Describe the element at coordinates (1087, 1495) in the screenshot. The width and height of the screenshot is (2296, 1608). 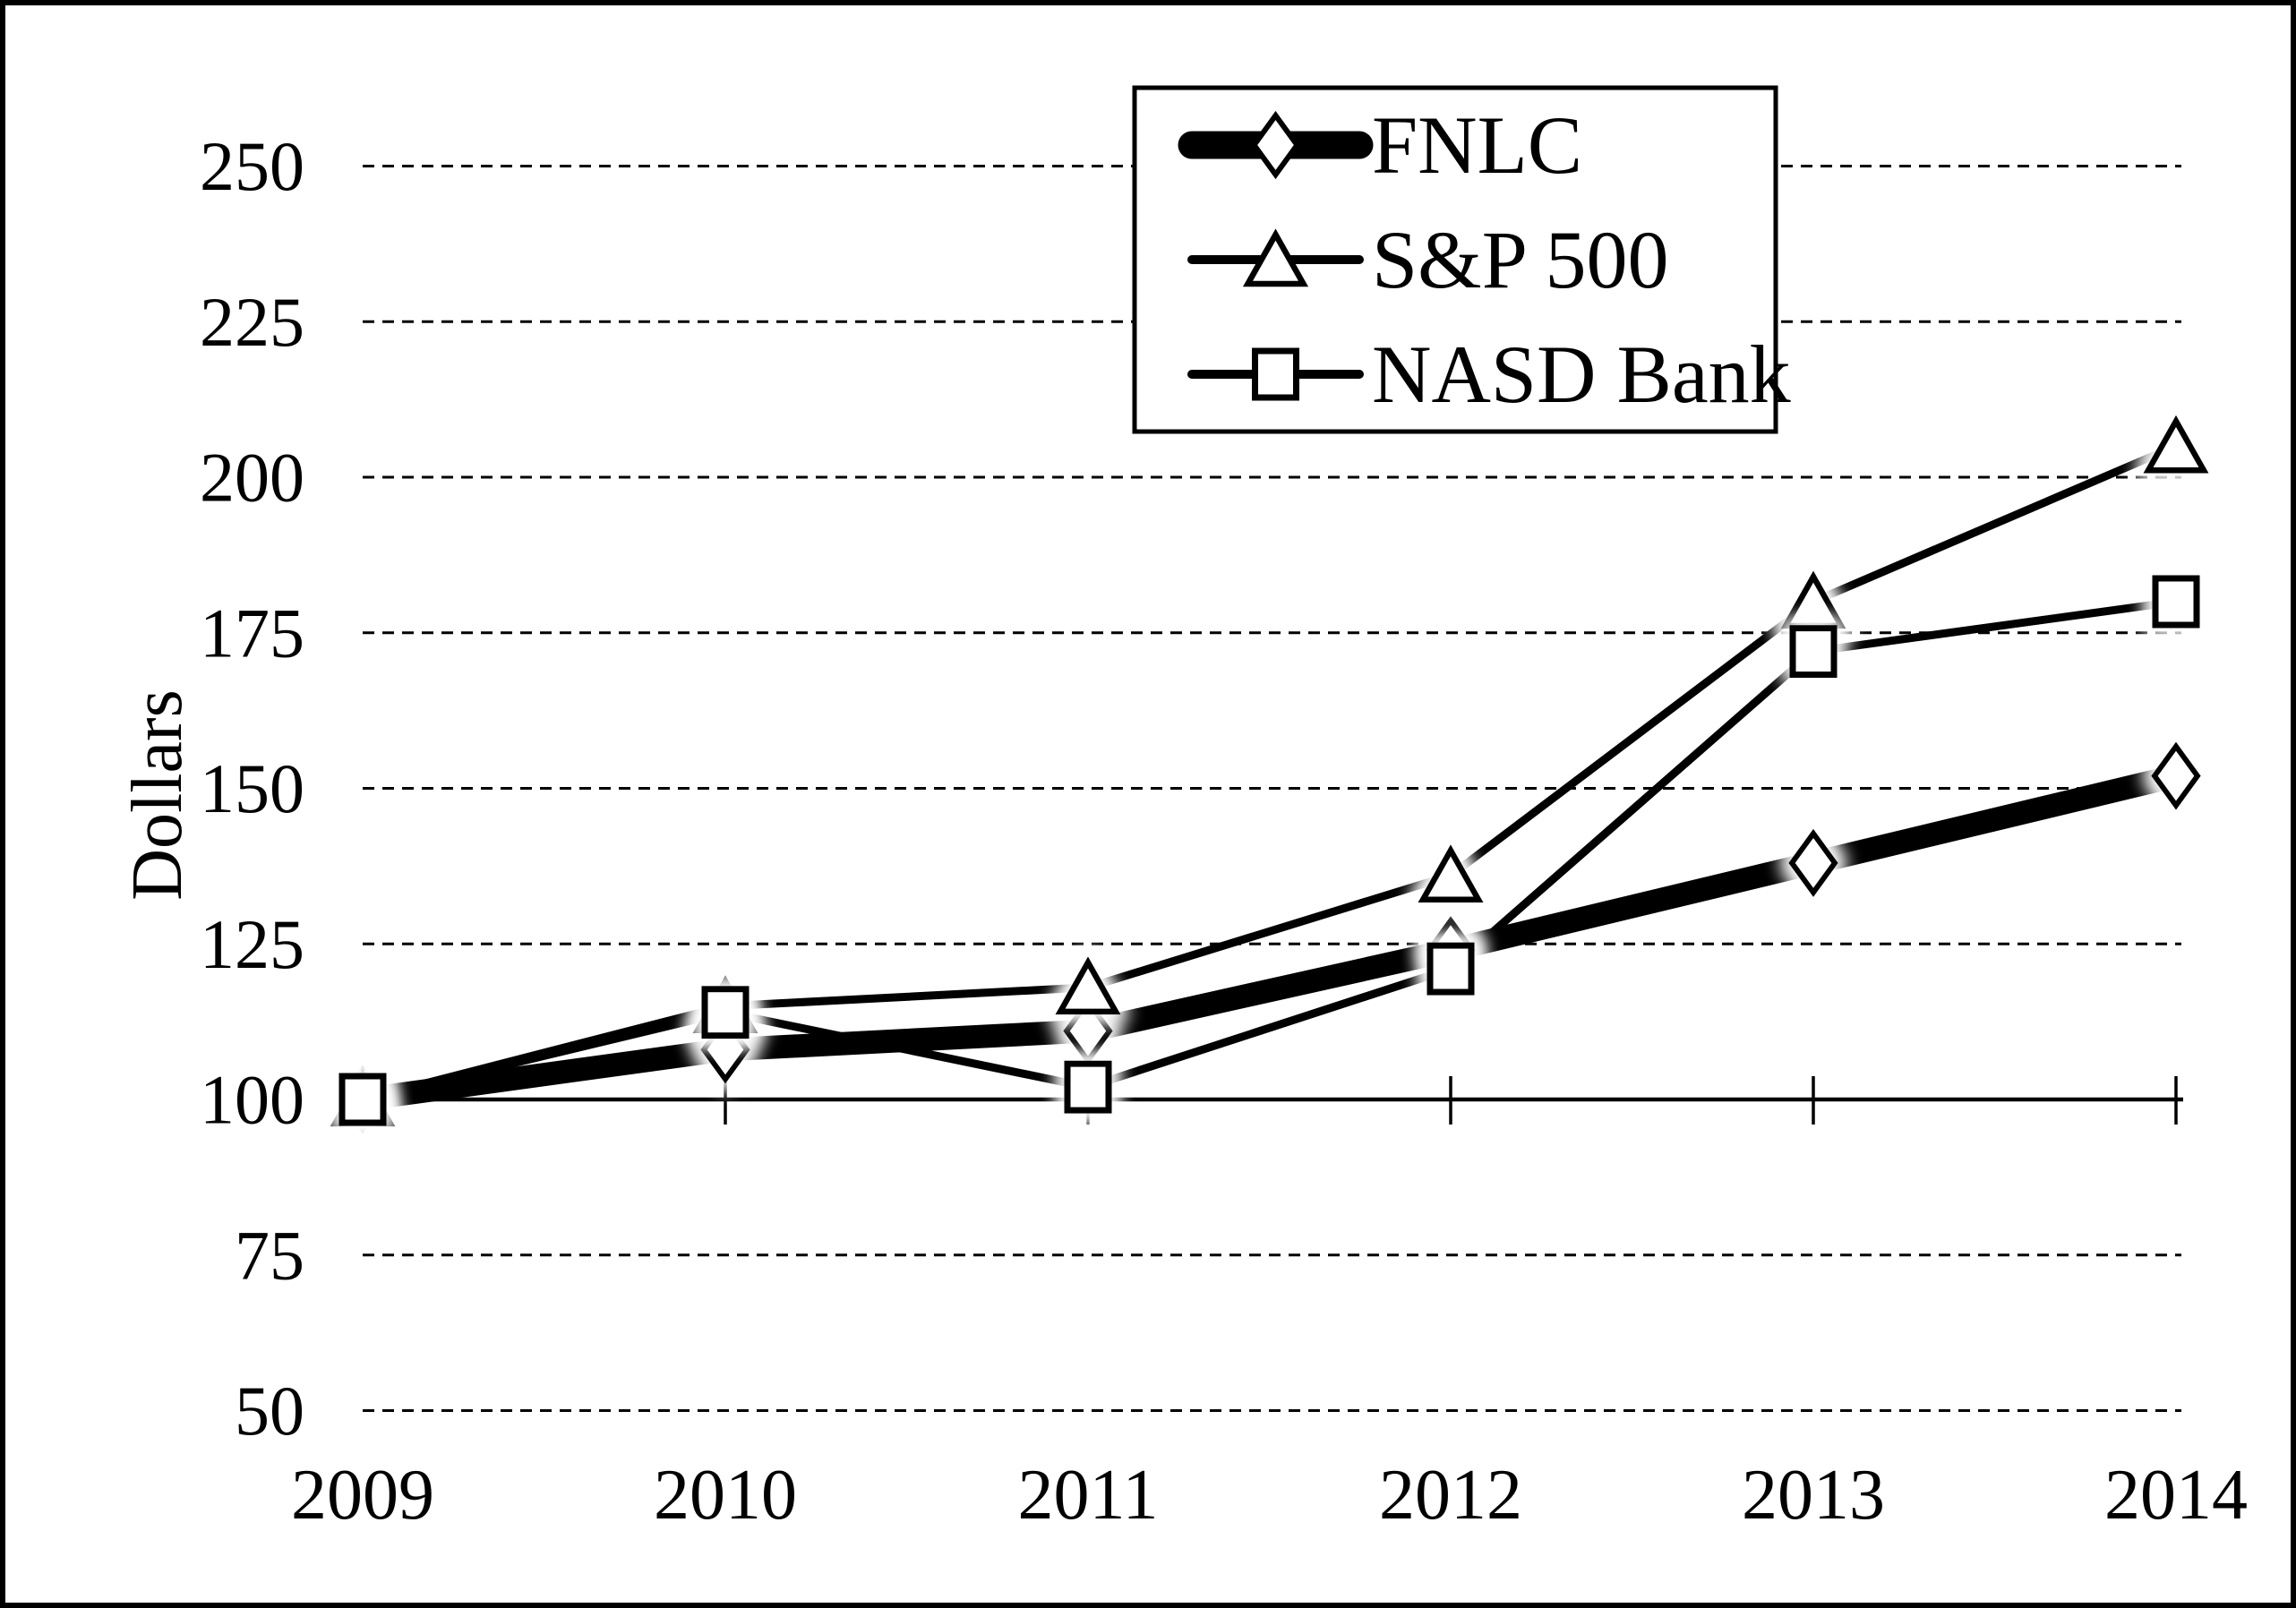
I see `x-tick-label-2011: 2011` at that location.